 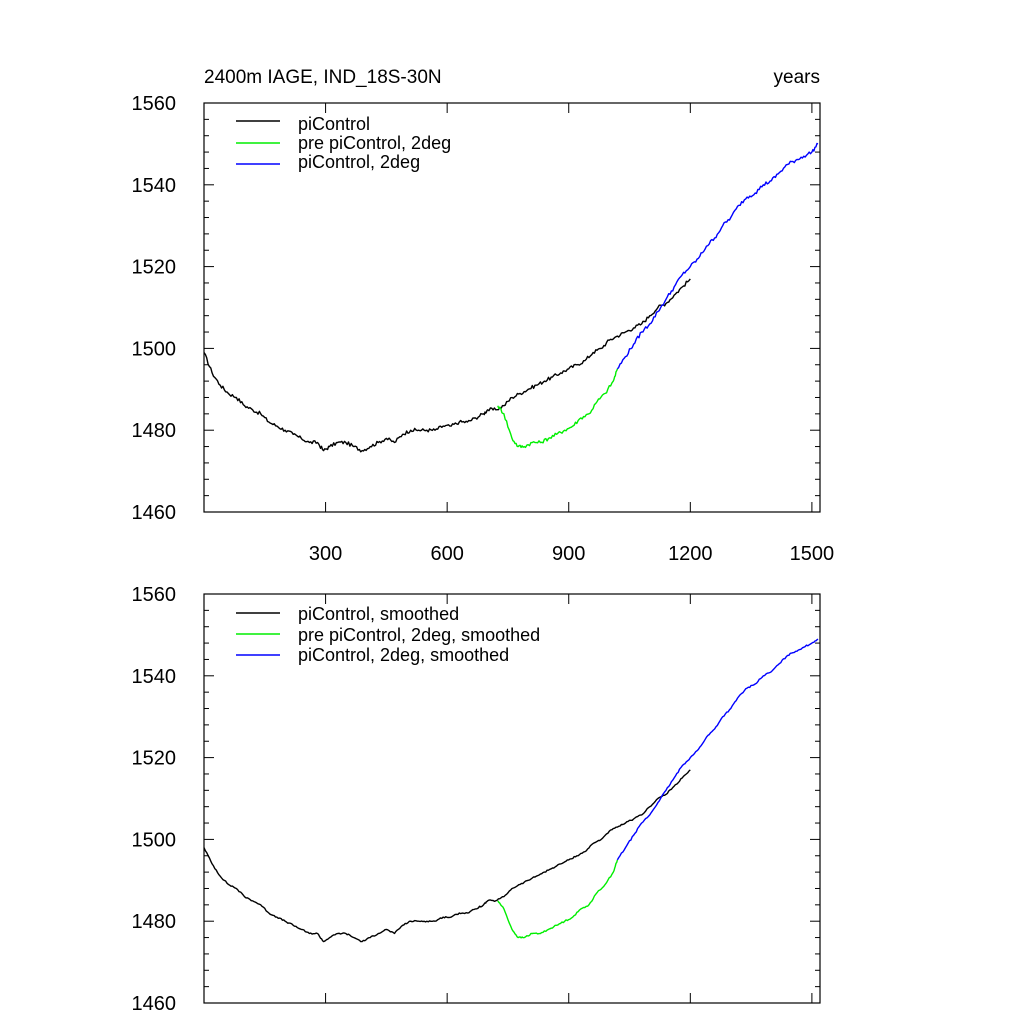 I want to click on legend-label-1: pre piControl, 2deg, smoothed, so click(x=419, y=635).